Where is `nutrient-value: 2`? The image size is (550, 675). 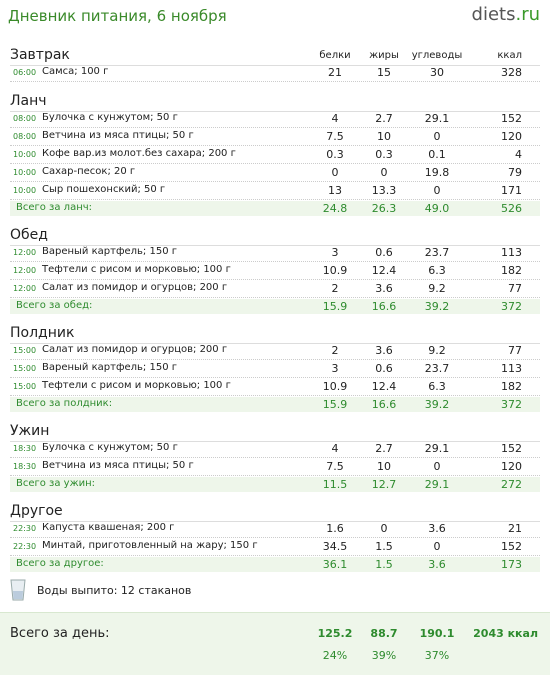
nutrient-value: 2 is located at coordinates (335, 288).